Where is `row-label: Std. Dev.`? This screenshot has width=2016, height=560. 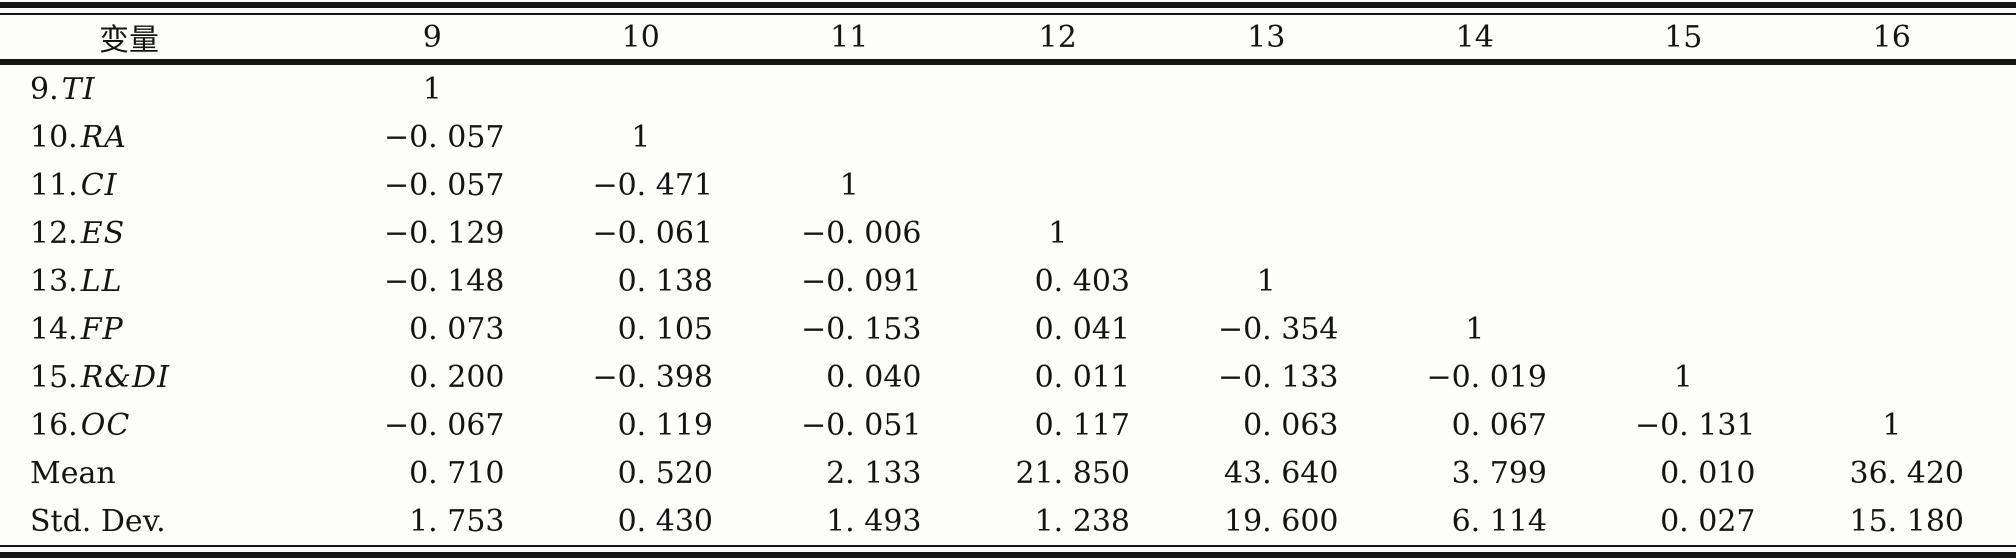
row-label: Std. Dev. is located at coordinates (174, 521).